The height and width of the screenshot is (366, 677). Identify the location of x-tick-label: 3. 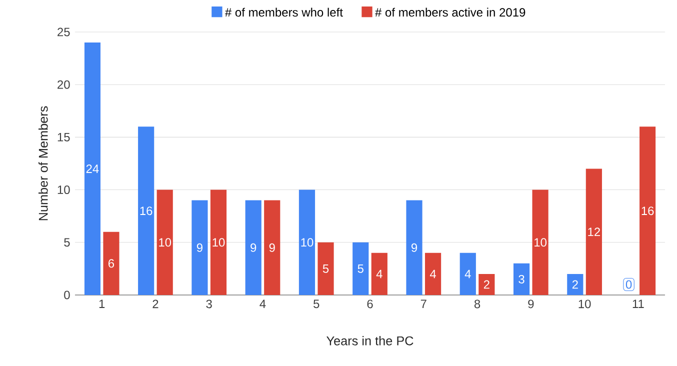
(209, 304).